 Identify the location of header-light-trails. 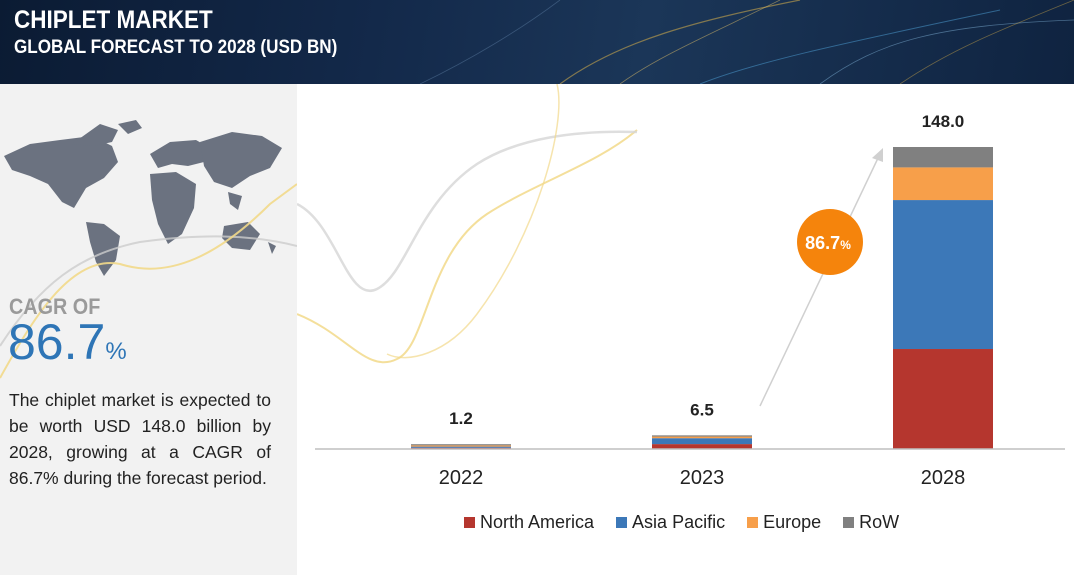
(746, 42).